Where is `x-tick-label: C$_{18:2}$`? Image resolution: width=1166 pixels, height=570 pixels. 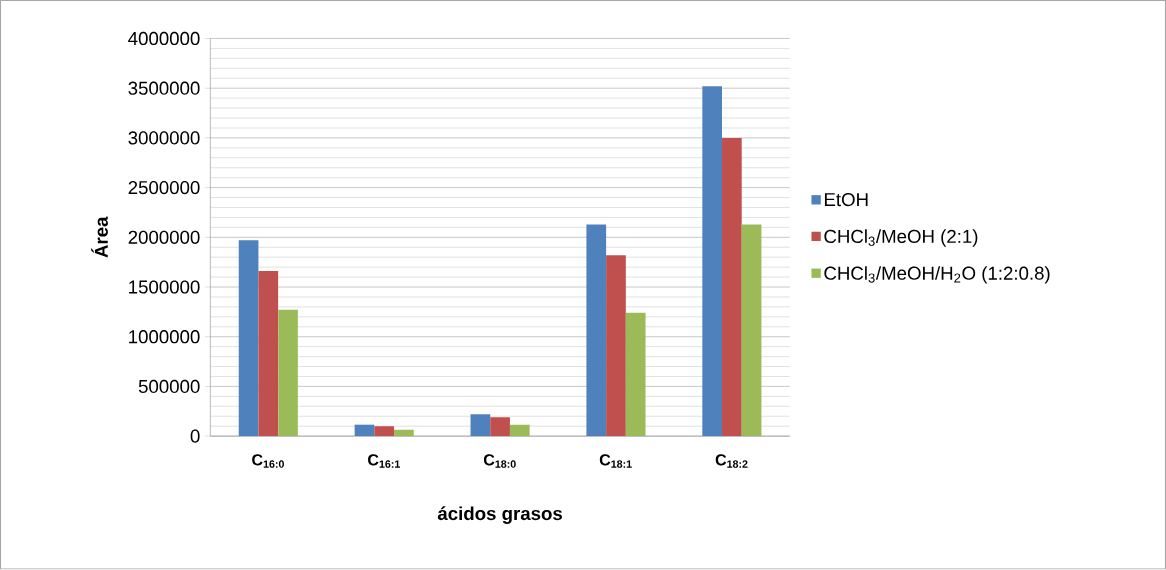
x-tick-label: C$_{18:2}$ is located at coordinates (731, 461).